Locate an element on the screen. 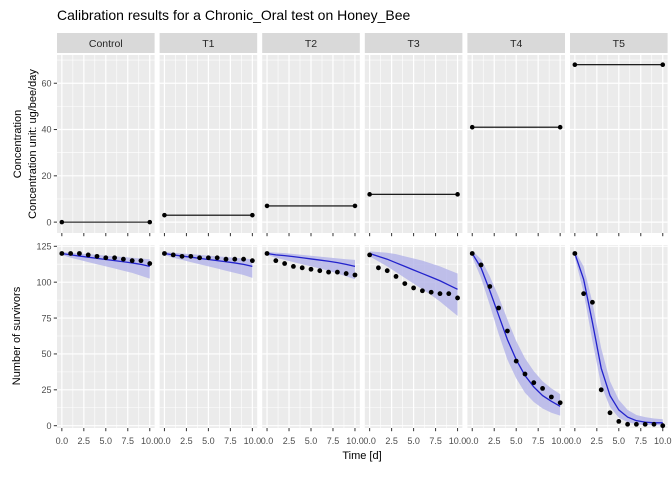 This screenshot has width=672, height=480. y-tick-label: 40 is located at coordinates (46, 130).